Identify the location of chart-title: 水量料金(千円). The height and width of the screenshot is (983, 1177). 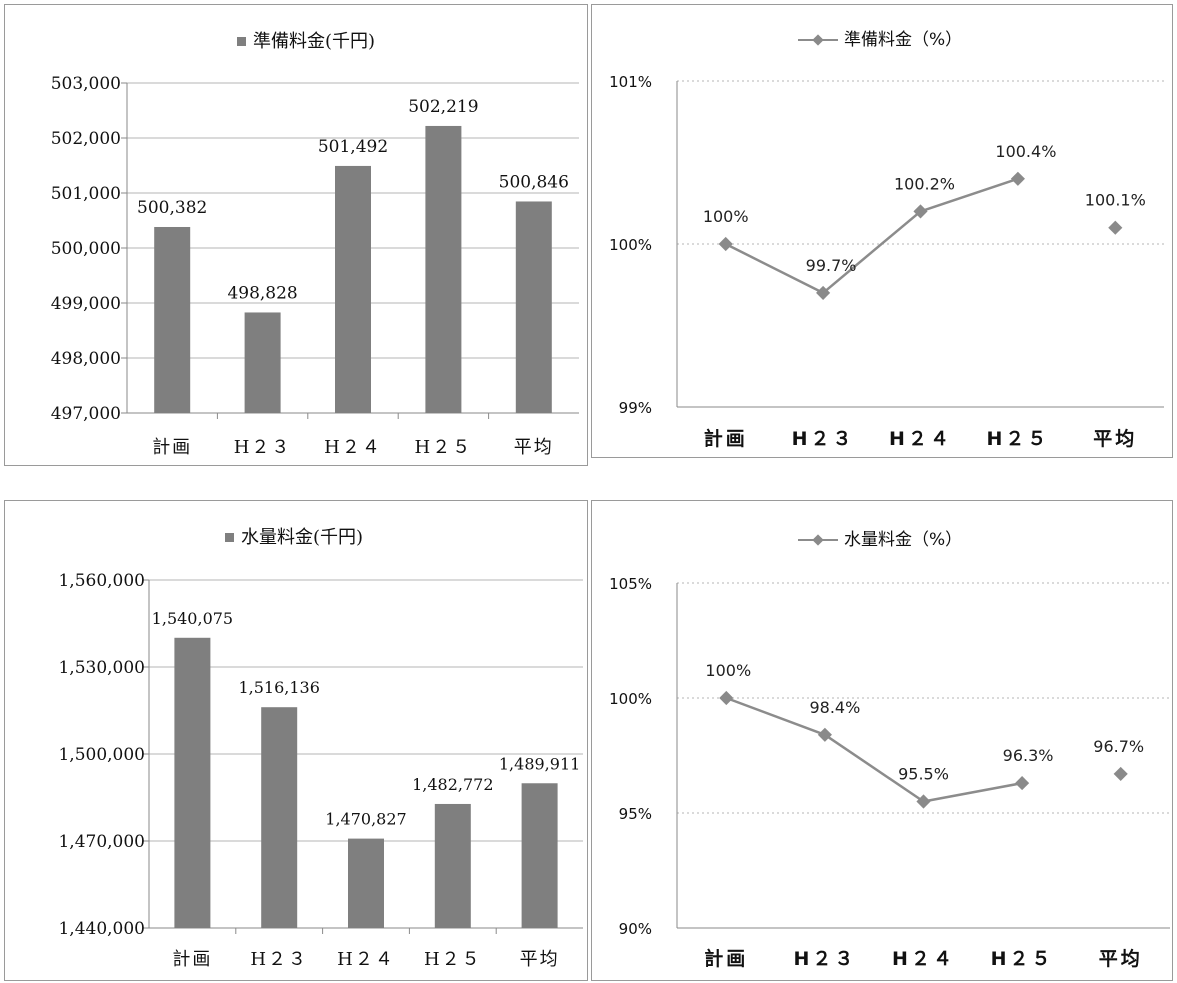
(302, 537).